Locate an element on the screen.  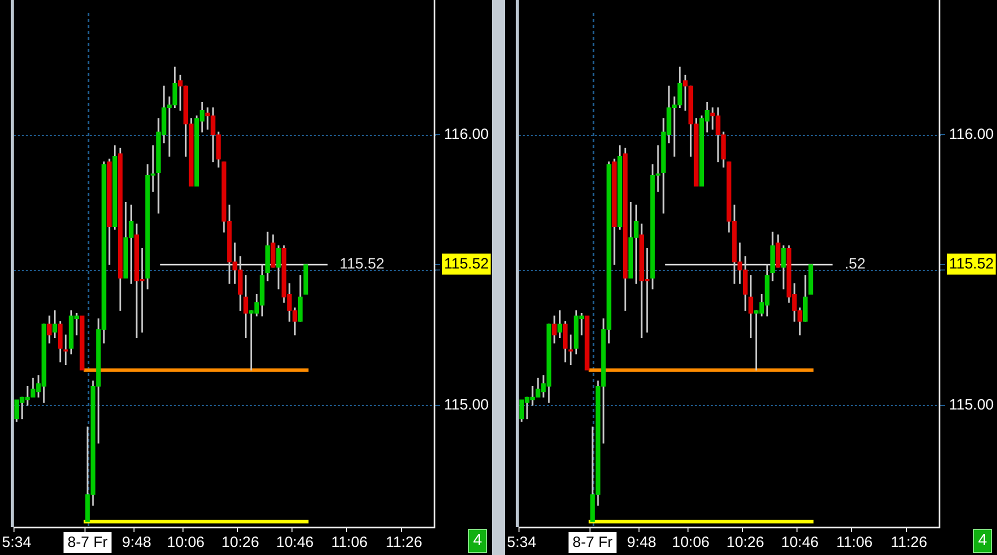
annotation: .52 is located at coordinates (855, 264).